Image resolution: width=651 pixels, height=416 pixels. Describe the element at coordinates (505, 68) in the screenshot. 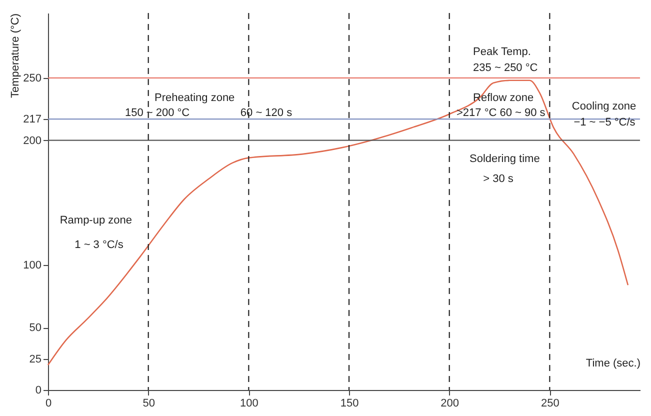

I see `annotation: 235 ~ 250 °C` at that location.